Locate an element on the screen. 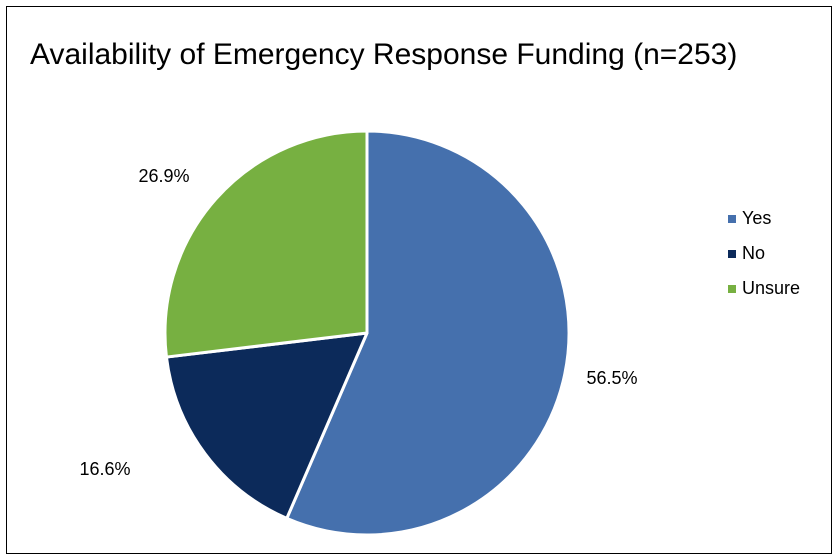 This screenshot has width=840, height=560. legend-item-yes: Yes is located at coordinates (764, 218).